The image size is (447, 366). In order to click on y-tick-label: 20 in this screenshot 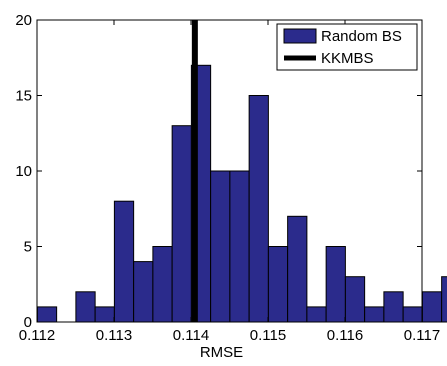, I will do `click(23, 20)`.